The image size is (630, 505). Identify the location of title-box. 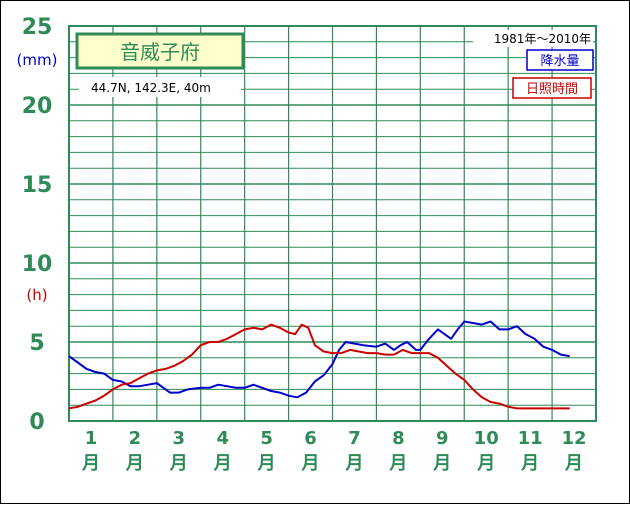
(160, 51).